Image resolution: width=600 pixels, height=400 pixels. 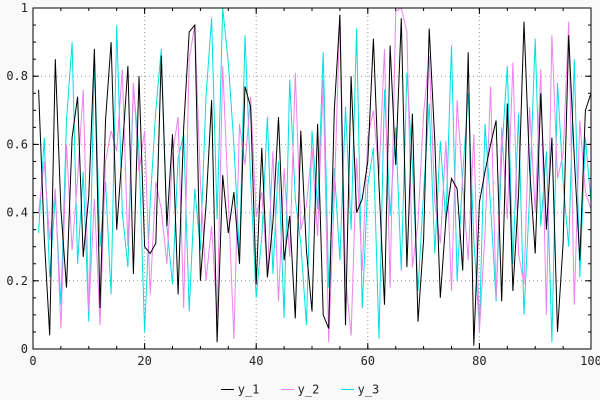 I want to click on legend-item-y3: y_3, so click(x=360, y=389).